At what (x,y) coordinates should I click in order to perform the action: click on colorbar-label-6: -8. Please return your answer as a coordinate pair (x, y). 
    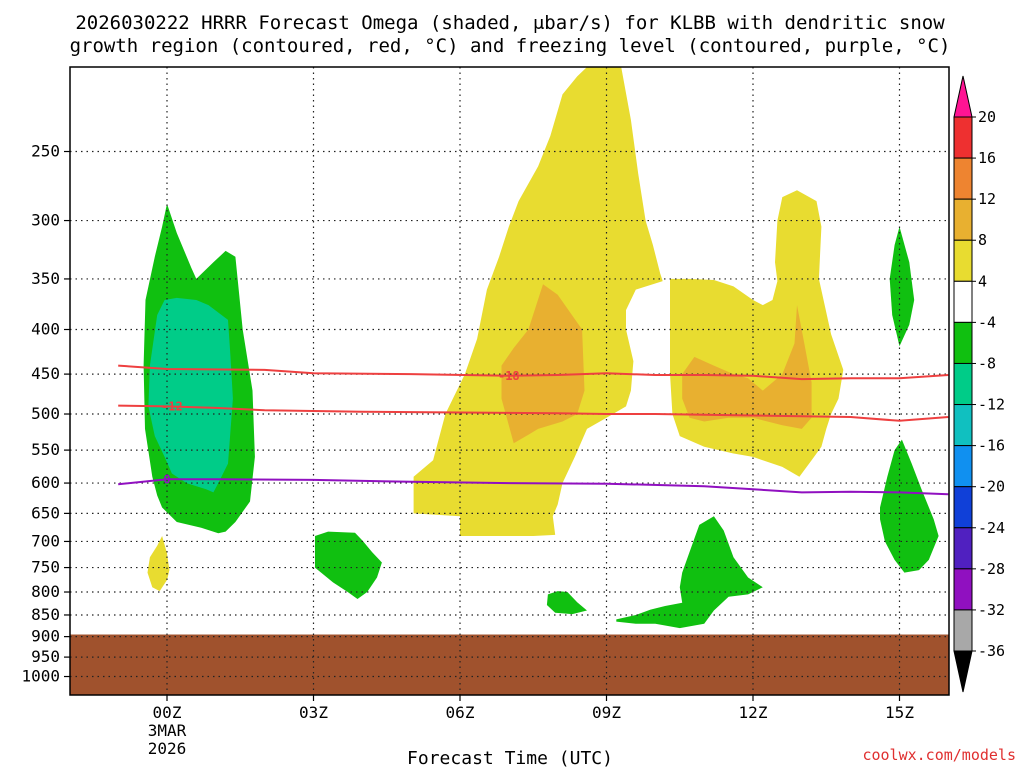
    Looking at the image, I should click on (987, 363).